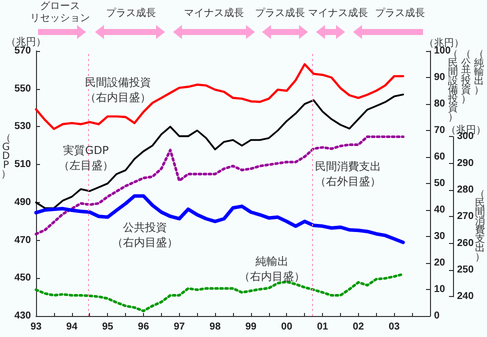  Describe the element at coordinates (23, 51) in the screenshot. I see `y-tick-label: 570` at that location.